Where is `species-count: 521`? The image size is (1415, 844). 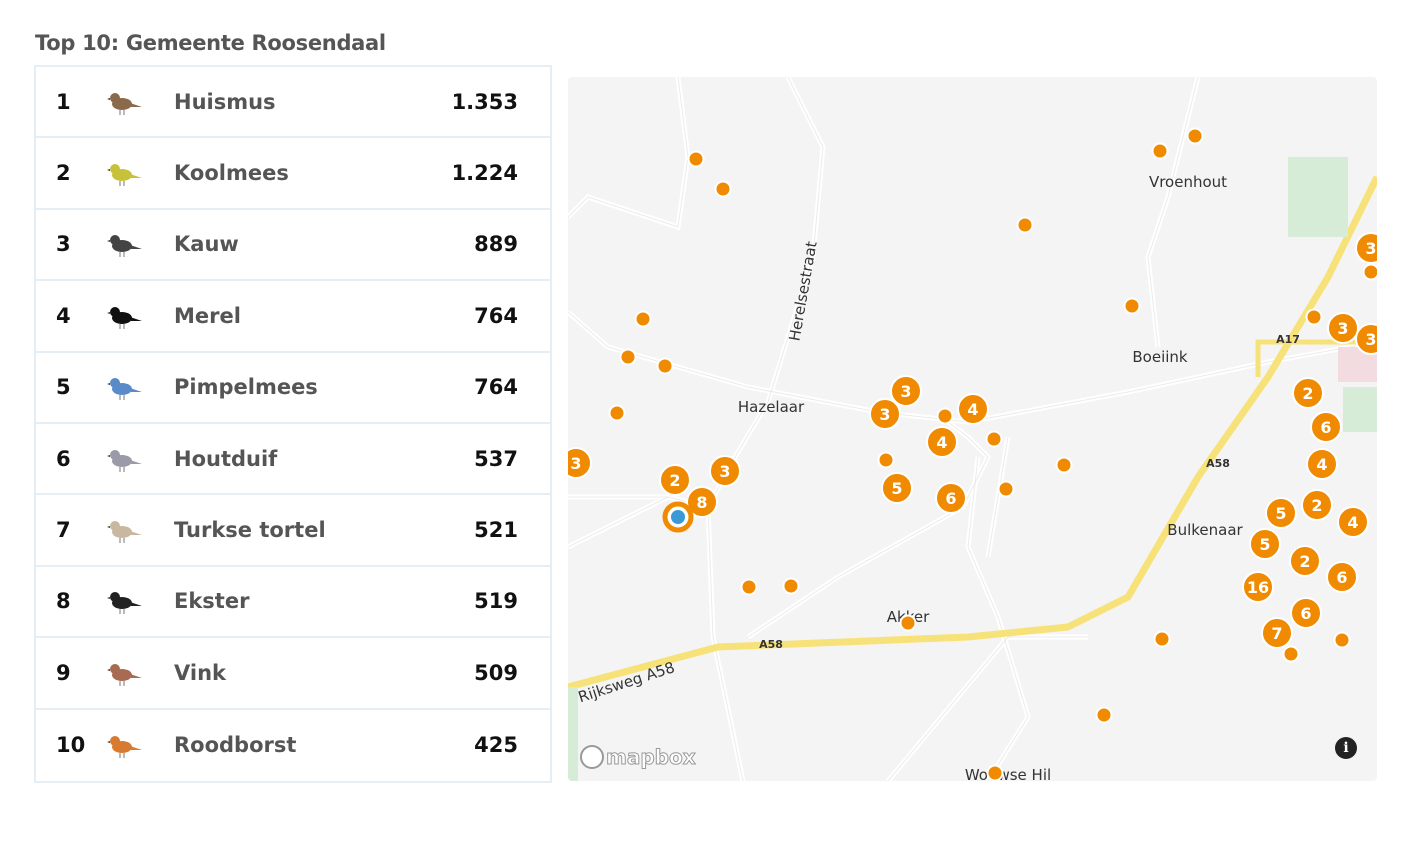 species-count: 521 is located at coordinates (496, 530).